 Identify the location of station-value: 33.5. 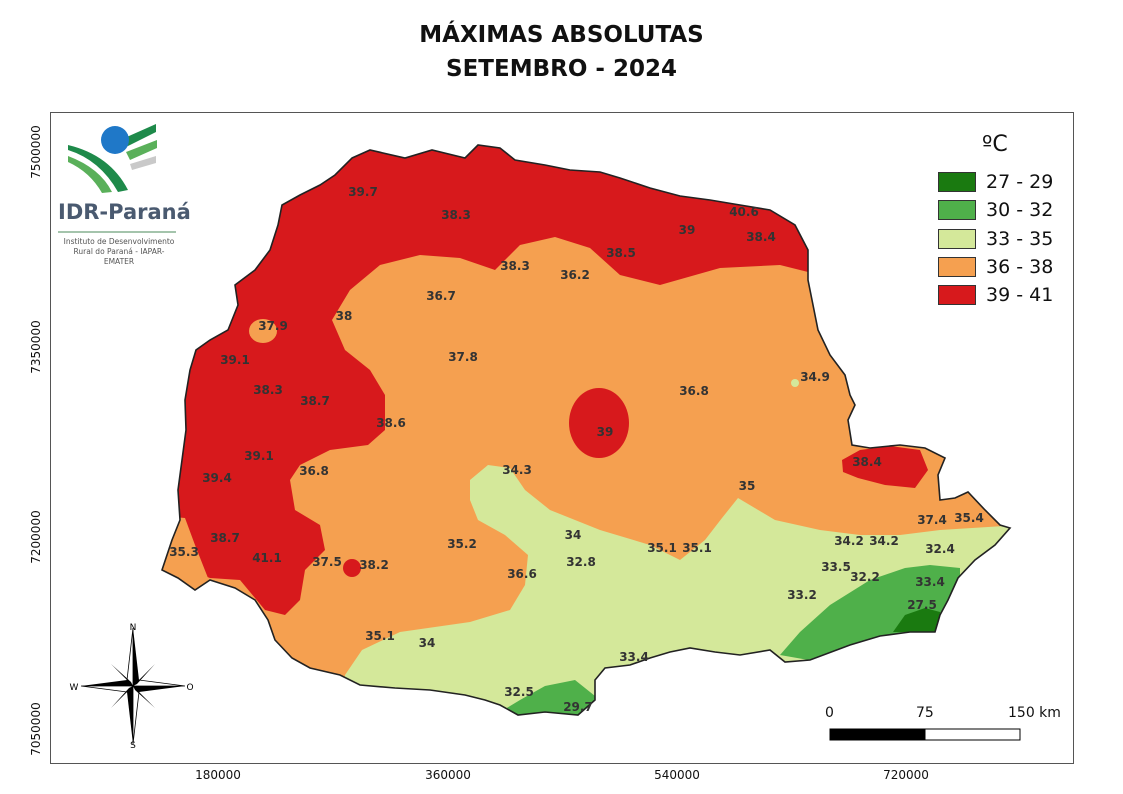
(836, 567).